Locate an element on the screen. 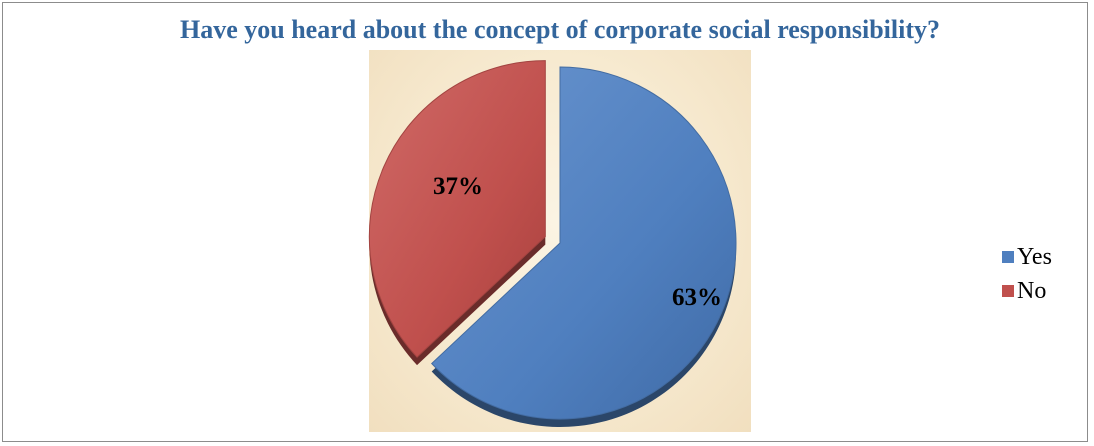 The image size is (1094, 446). data-label-yes: 63% is located at coordinates (697, 297).